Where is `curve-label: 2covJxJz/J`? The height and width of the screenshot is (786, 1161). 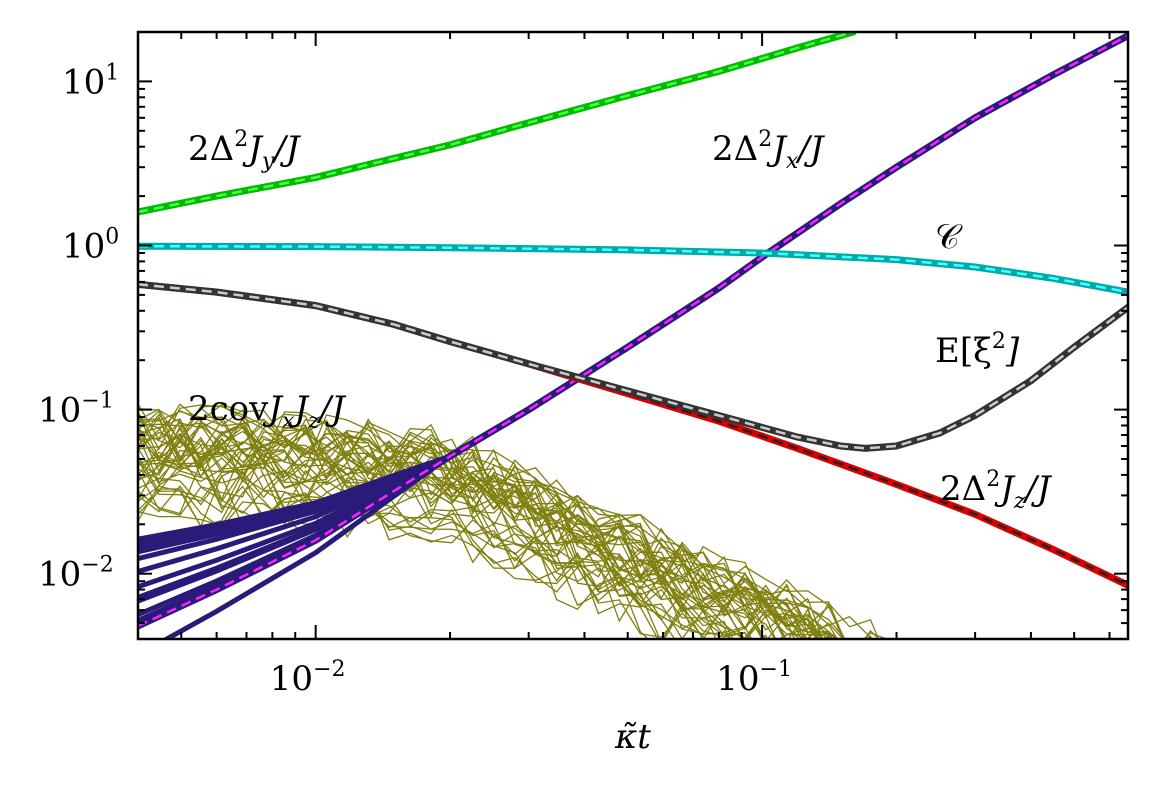
curve-label: 2covJxJz/J is located at coordinates (267, 411).